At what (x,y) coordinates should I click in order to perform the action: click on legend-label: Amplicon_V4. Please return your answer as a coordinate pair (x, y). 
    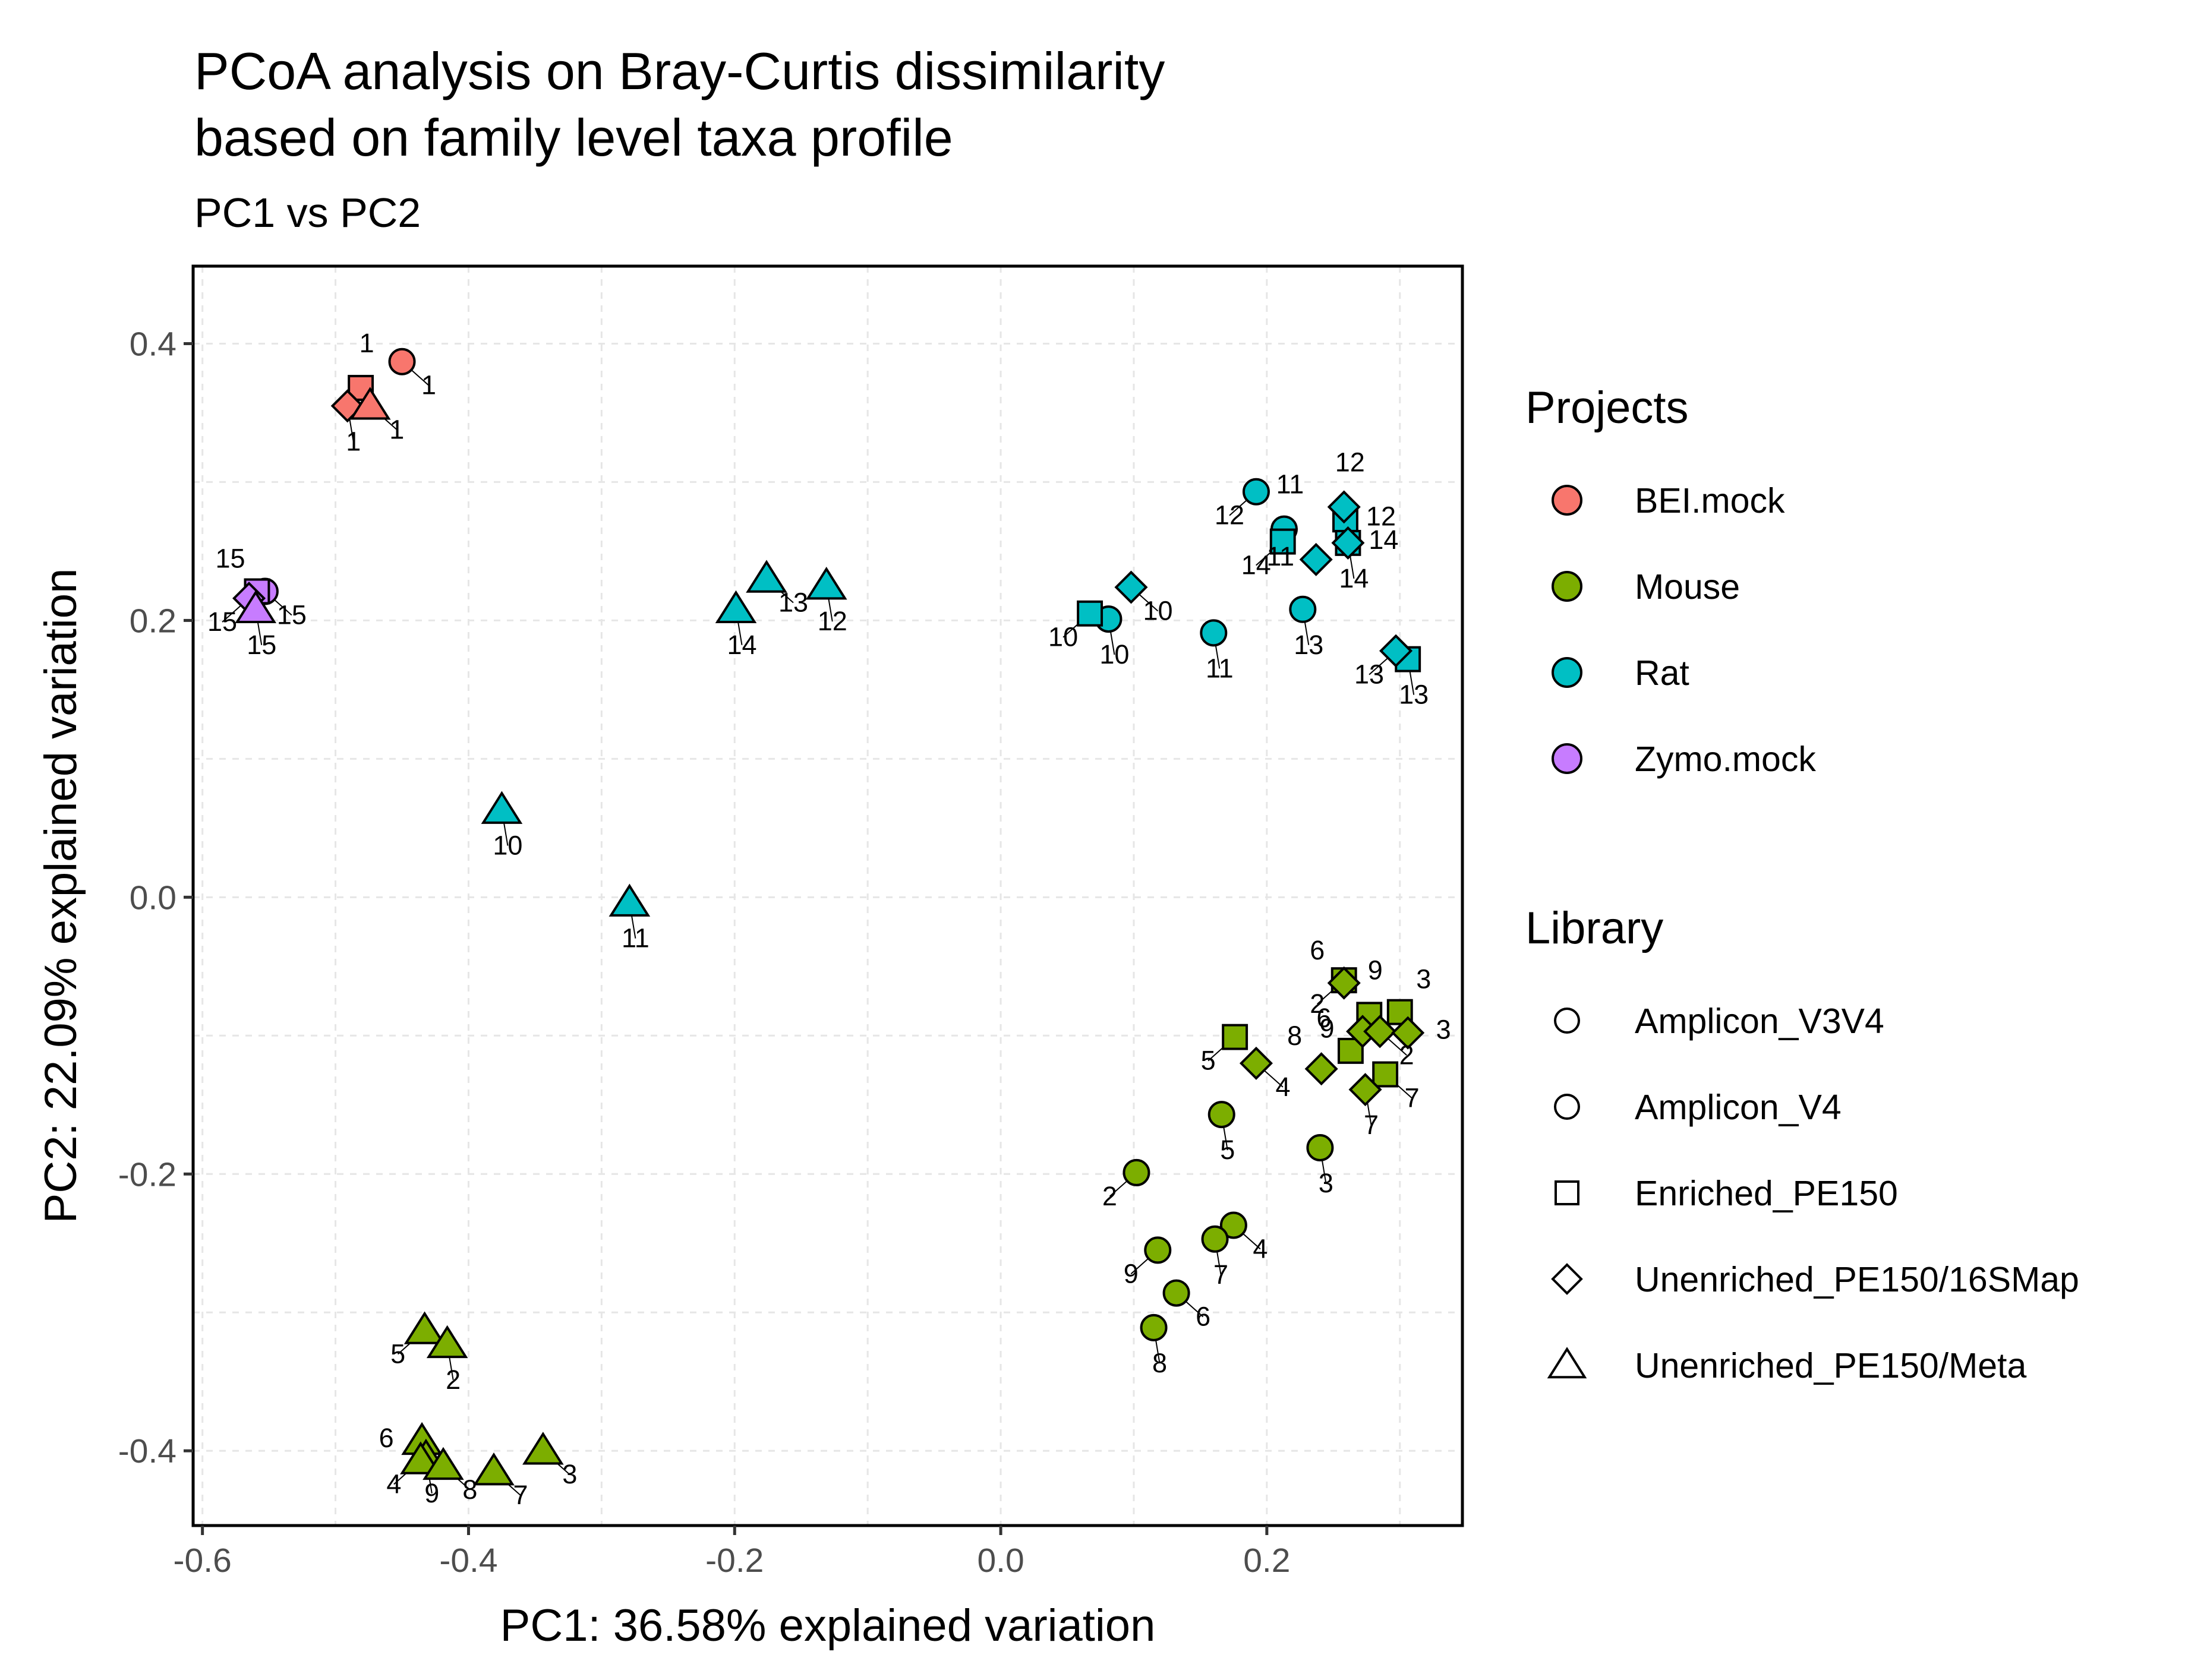
    Looking at the image, I should click on (1738, 1107).